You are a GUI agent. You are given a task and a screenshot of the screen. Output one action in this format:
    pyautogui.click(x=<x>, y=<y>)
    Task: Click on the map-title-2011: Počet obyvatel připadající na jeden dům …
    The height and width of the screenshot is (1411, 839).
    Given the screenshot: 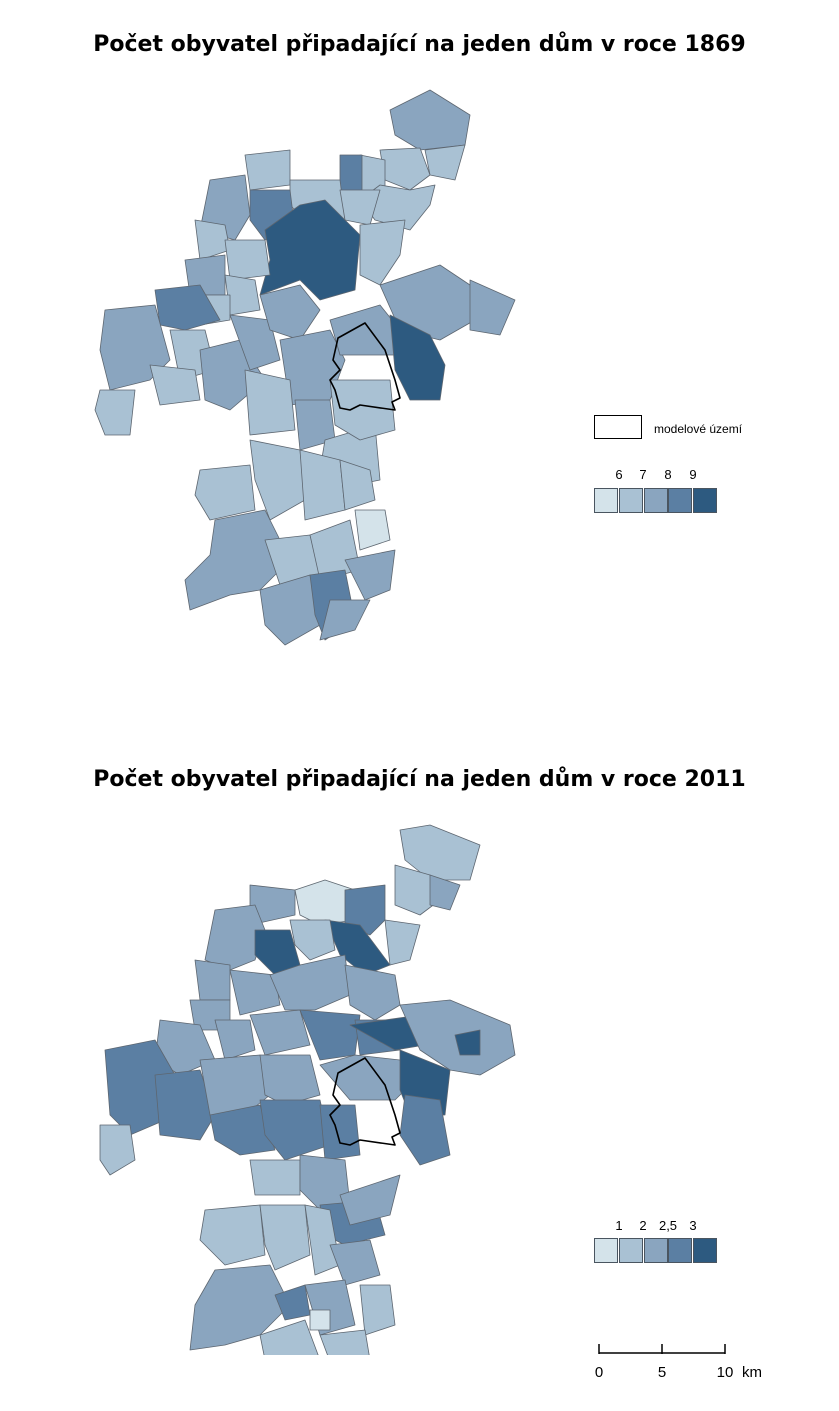 What is the action you would take?
    pyautogui.click(x=419, y=779)
    